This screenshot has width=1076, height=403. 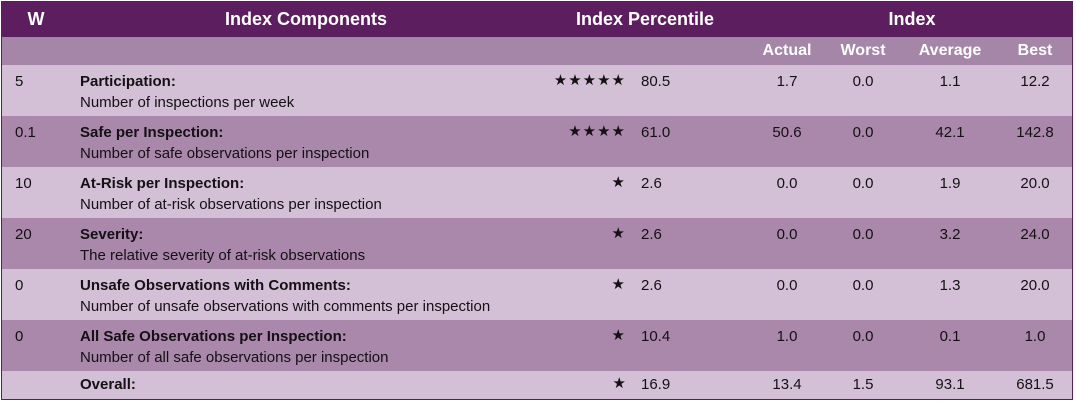 What do you see at coordinates (863, 384) in the screenshot?
I see `overall-index-value: 1.5` at bounding box center [863, 384].